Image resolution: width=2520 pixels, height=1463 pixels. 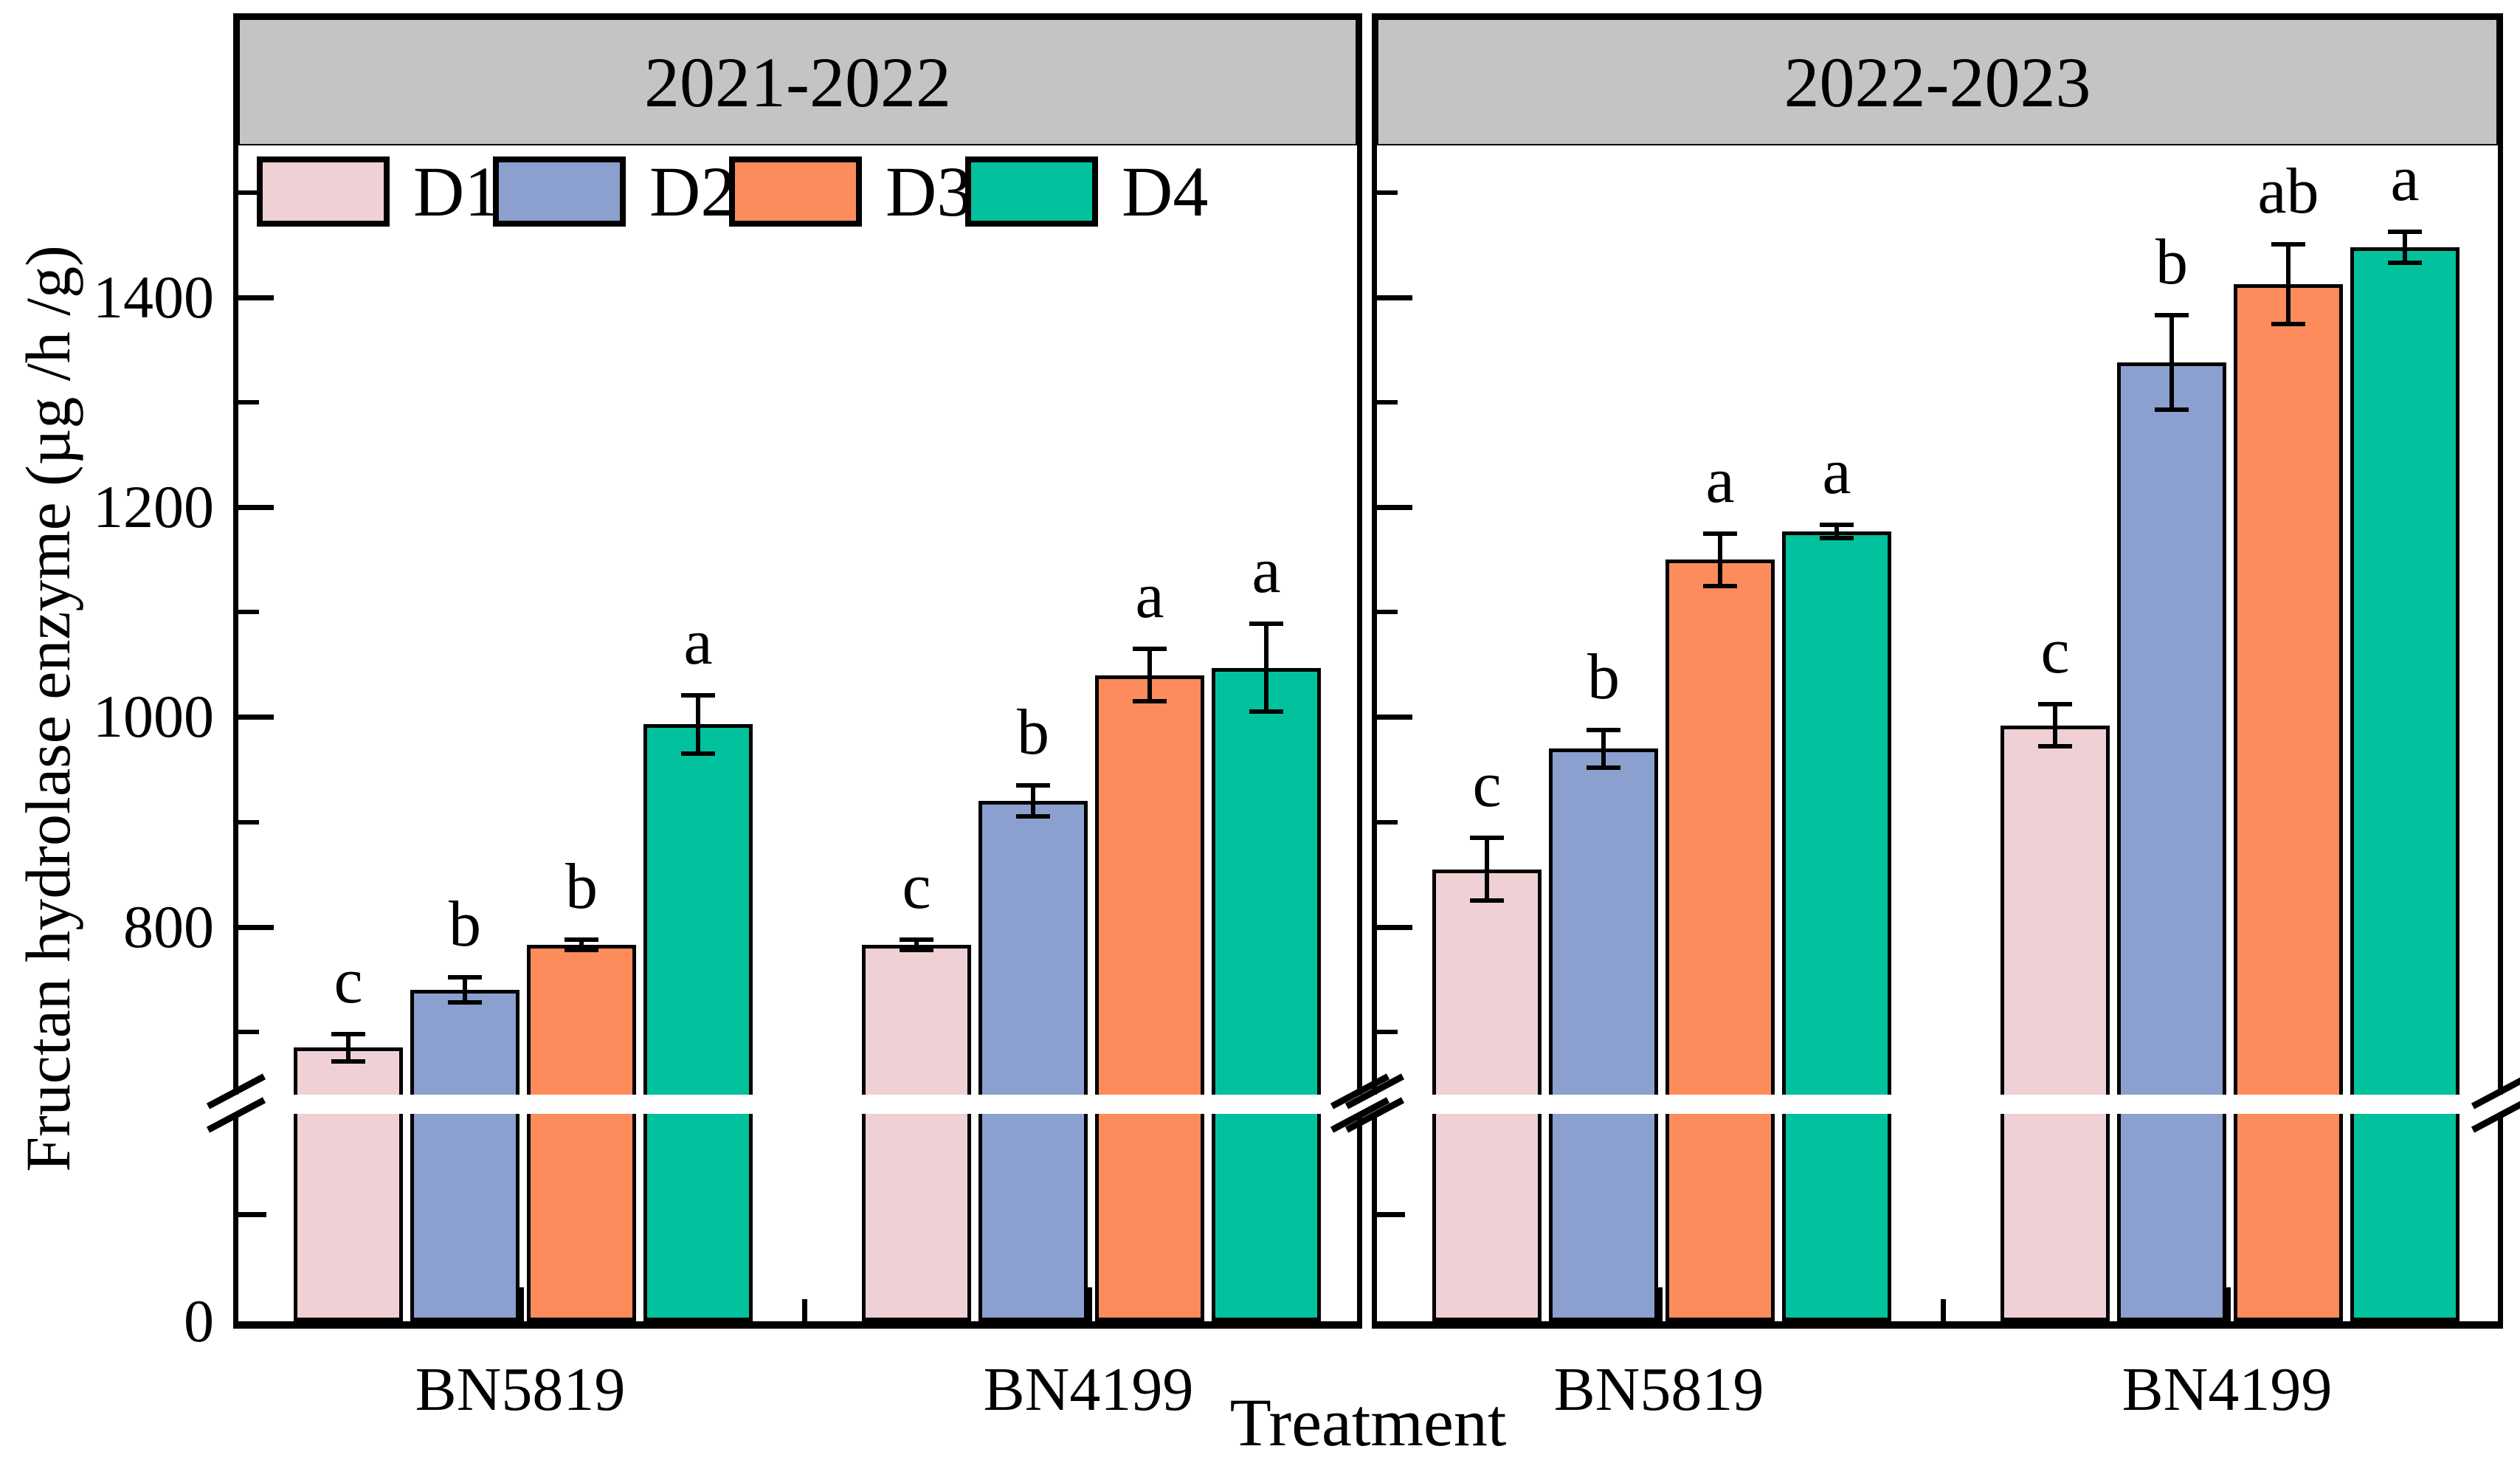 I want to click on legend-swatch-D3, so click(x=795, y=191).